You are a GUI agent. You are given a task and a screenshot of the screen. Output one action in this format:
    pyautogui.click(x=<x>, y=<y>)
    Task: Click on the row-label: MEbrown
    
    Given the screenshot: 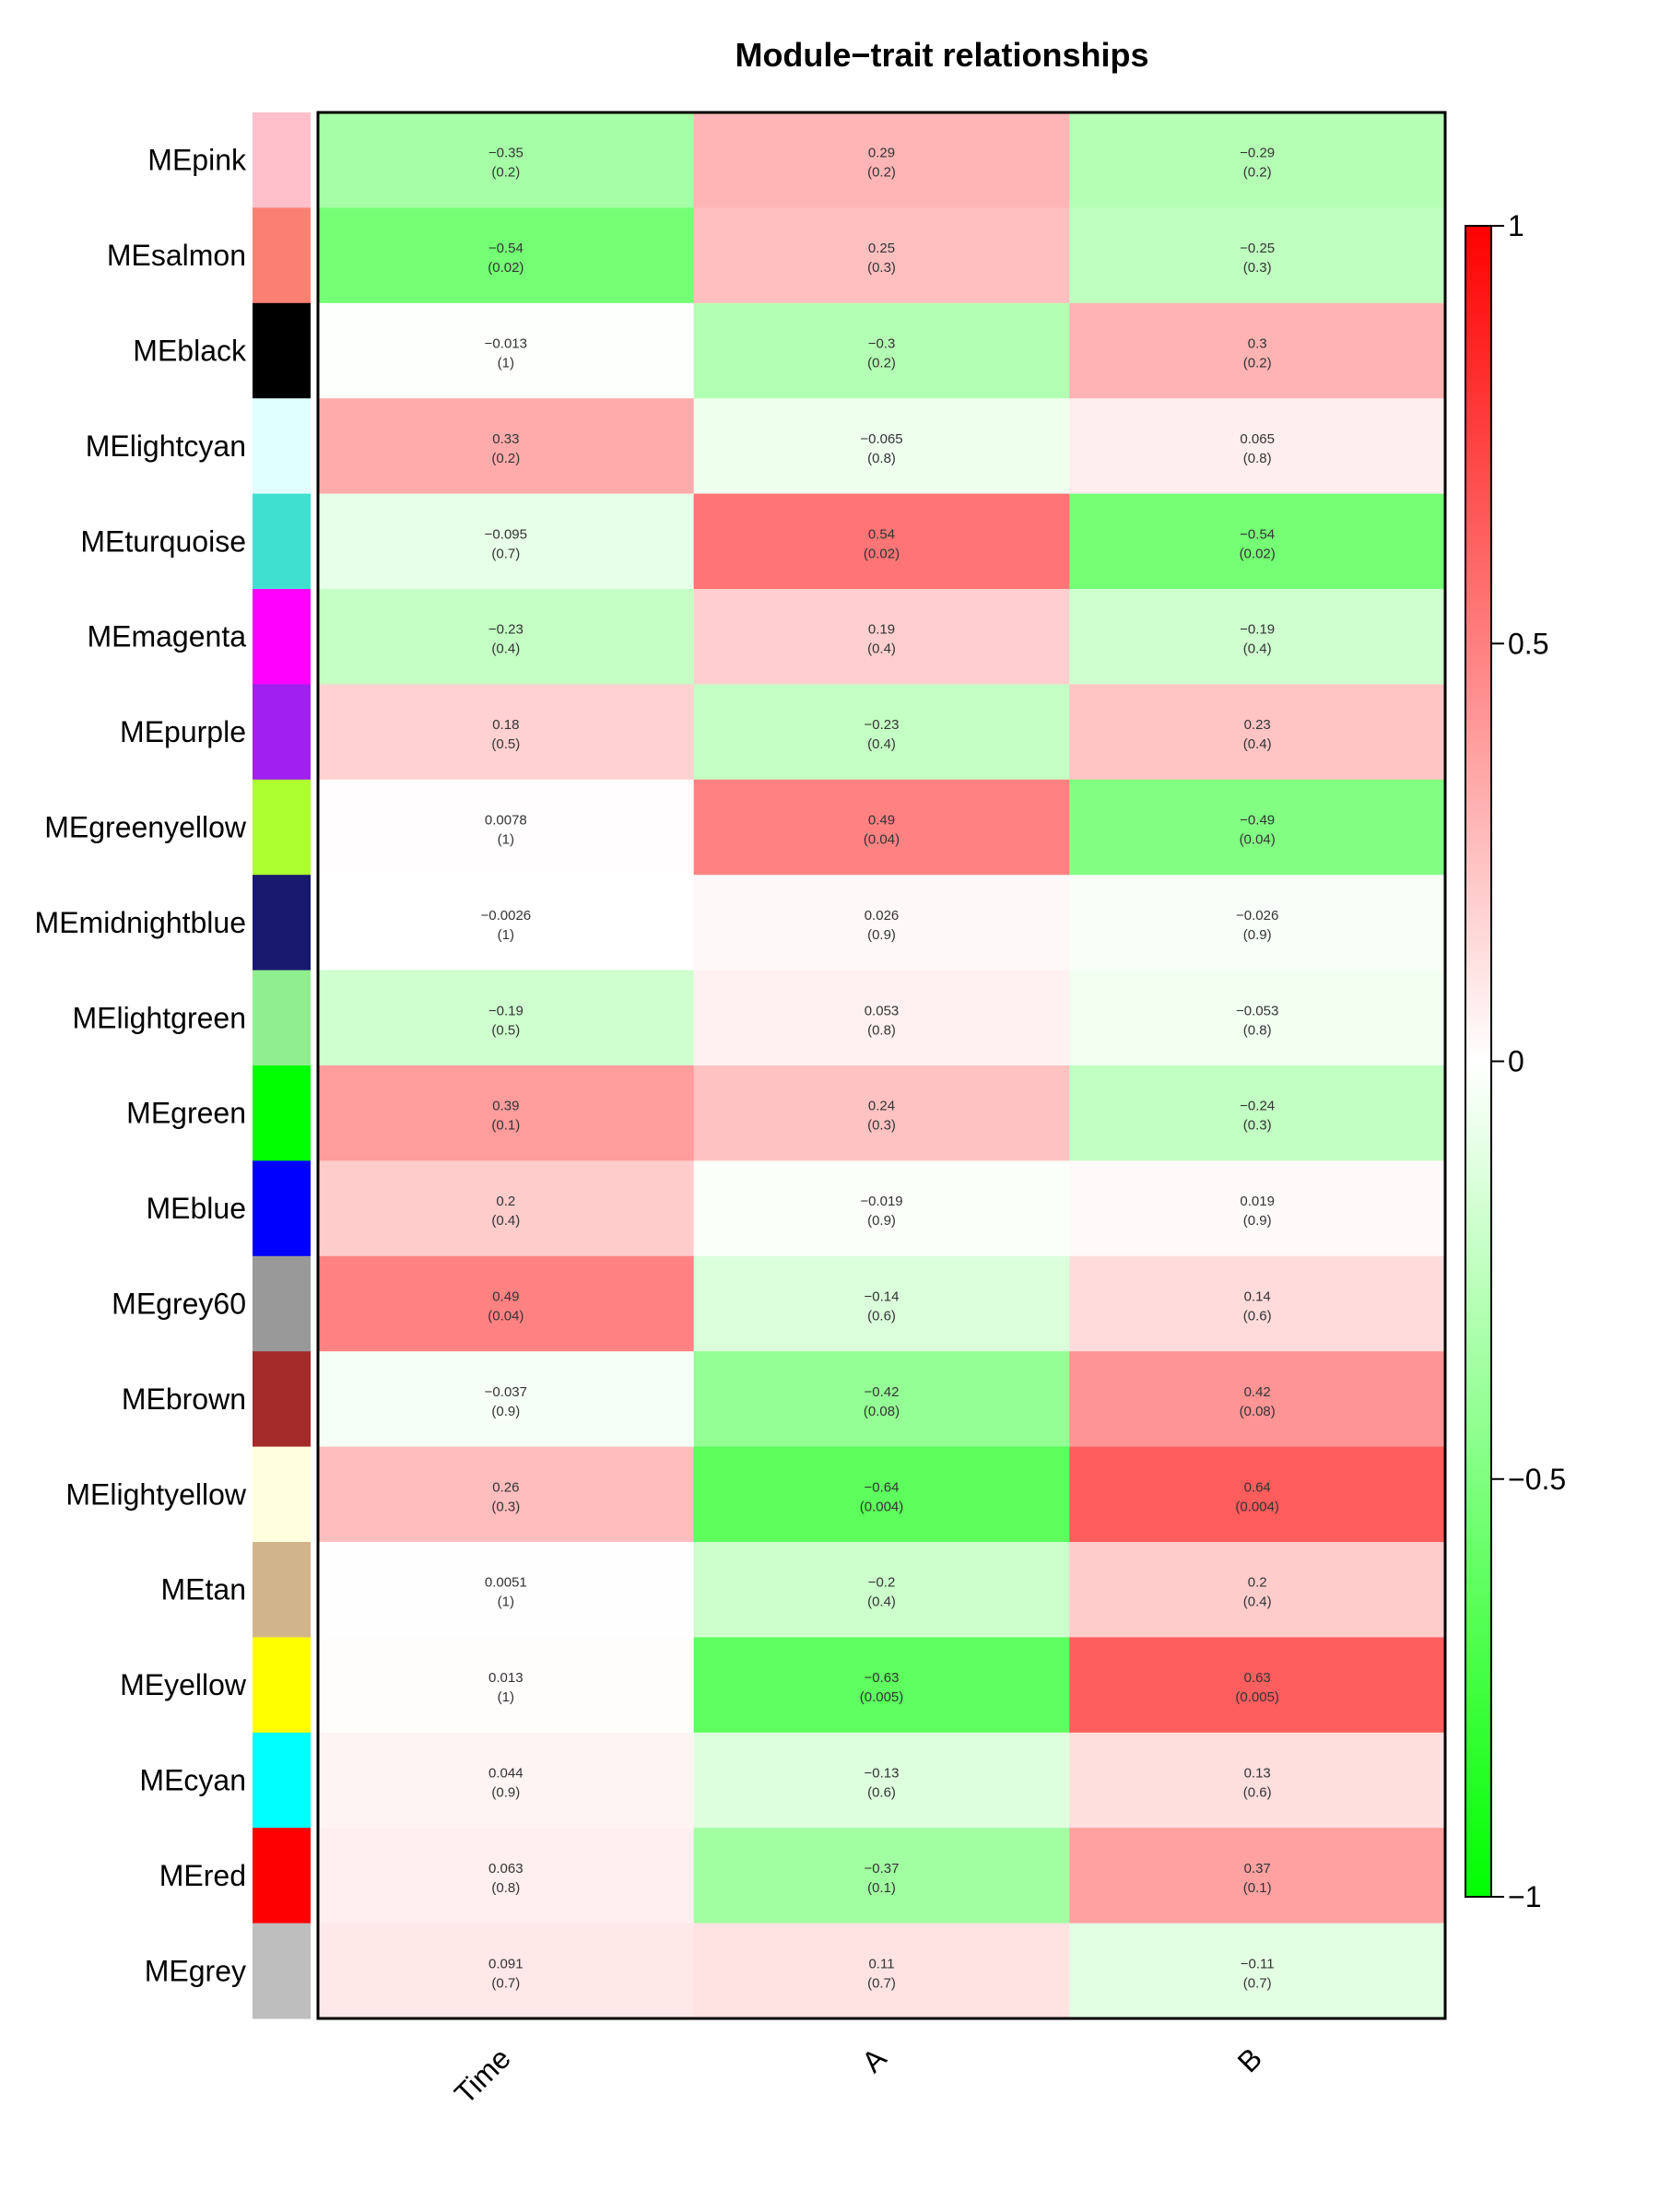 What is the action you would take?
    pyautogui.click(x=184, y=1399)
    